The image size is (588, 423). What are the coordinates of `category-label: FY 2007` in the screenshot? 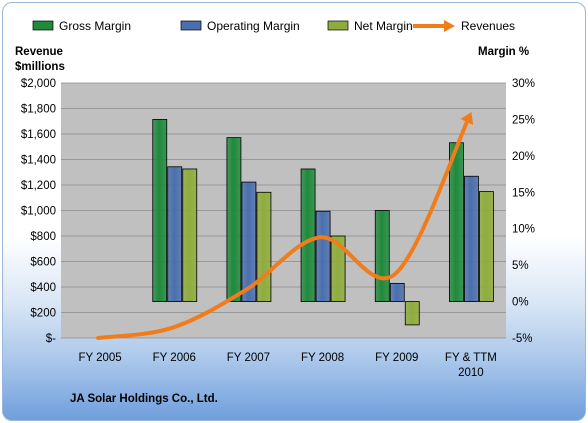 It's located at (248, 358).